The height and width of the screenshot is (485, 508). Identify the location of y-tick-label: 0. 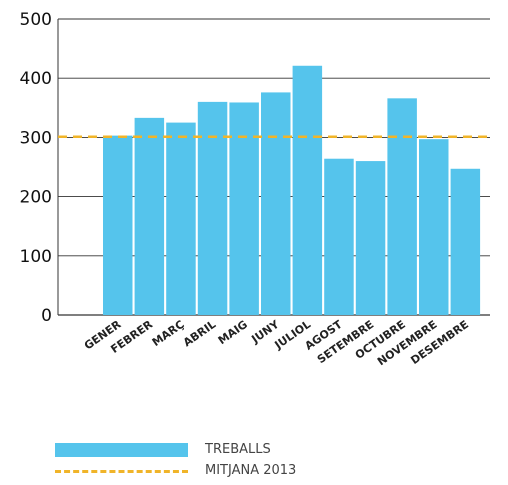
(46, 316).